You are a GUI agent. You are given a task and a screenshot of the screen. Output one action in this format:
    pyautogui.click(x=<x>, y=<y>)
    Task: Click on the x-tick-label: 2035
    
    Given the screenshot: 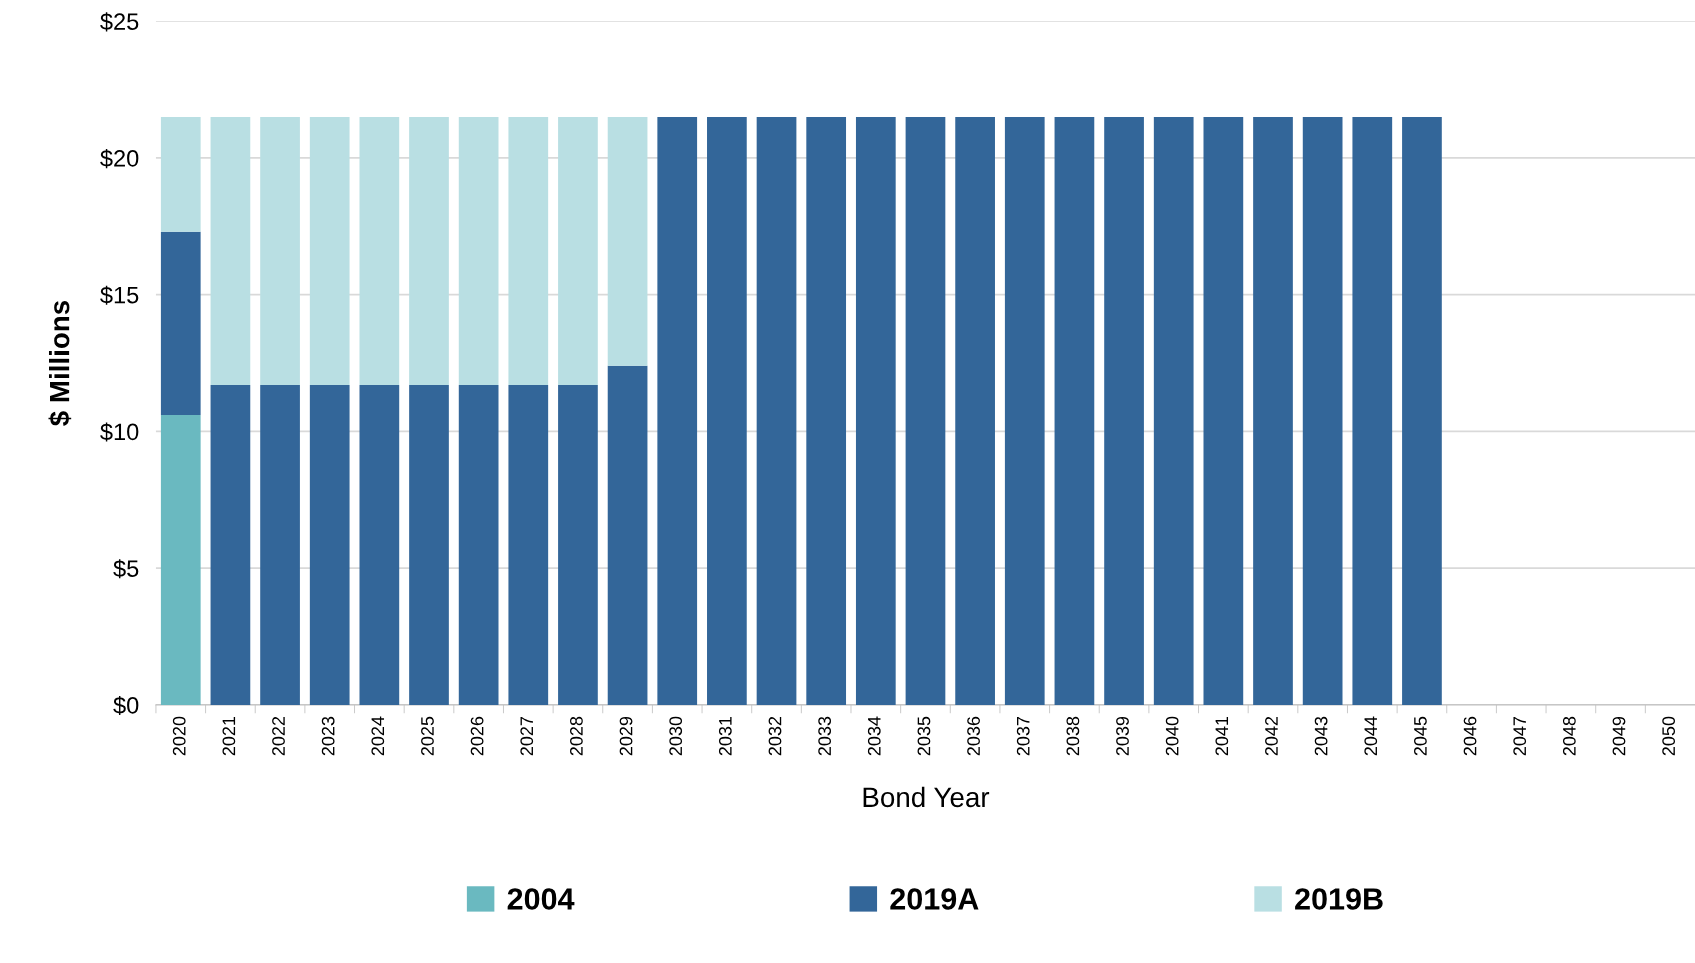 What is the action you would take?
    pyautogui.click(x=924, y=736)
    